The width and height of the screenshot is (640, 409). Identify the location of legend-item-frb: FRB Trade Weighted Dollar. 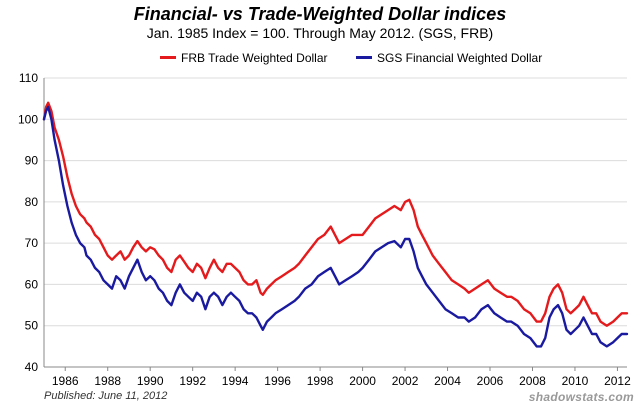
(244, 58).